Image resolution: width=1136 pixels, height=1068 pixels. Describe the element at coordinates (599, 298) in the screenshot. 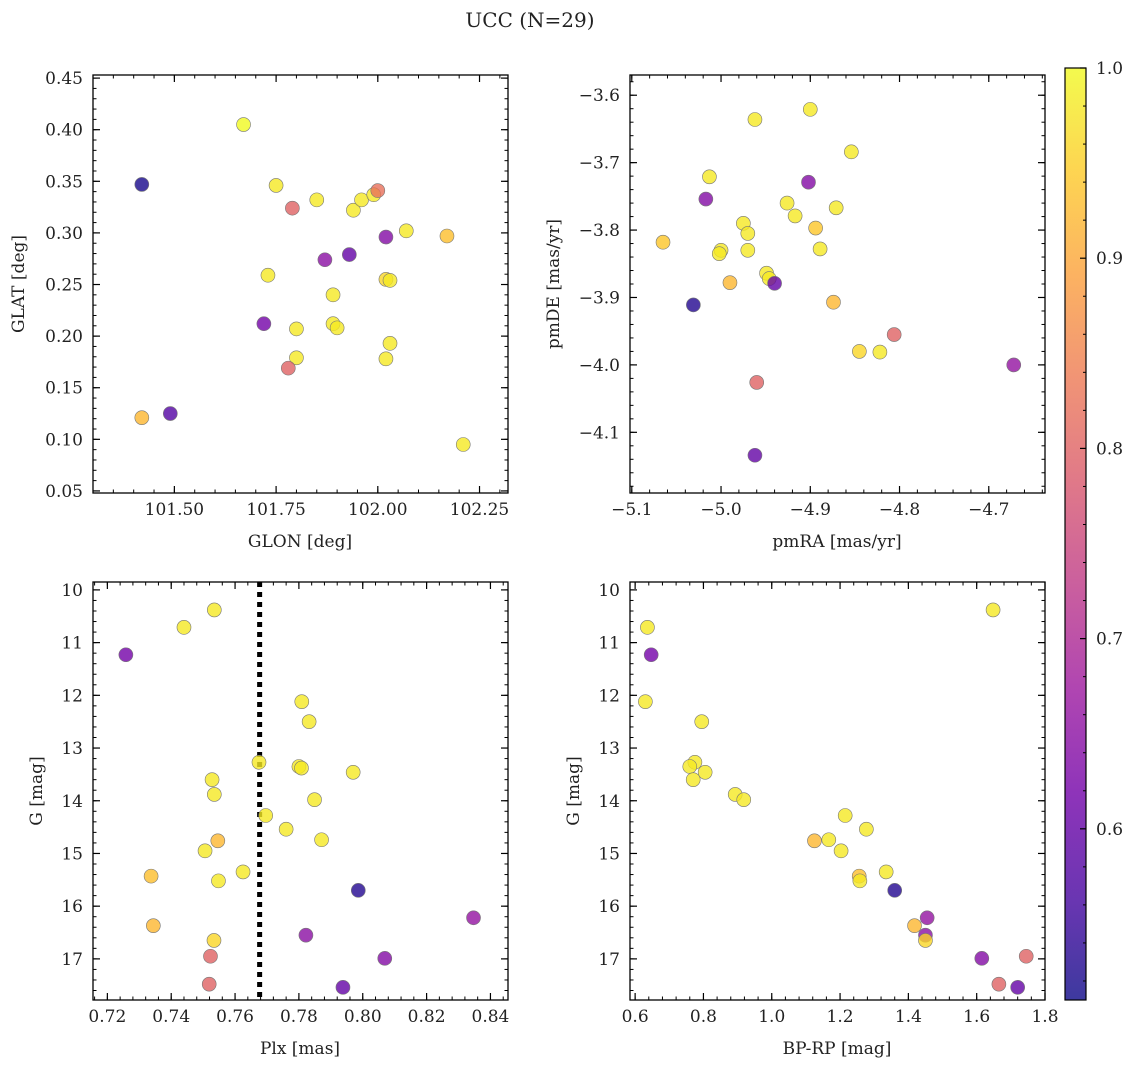

I see `y-tick-label: −3.9` at that location.